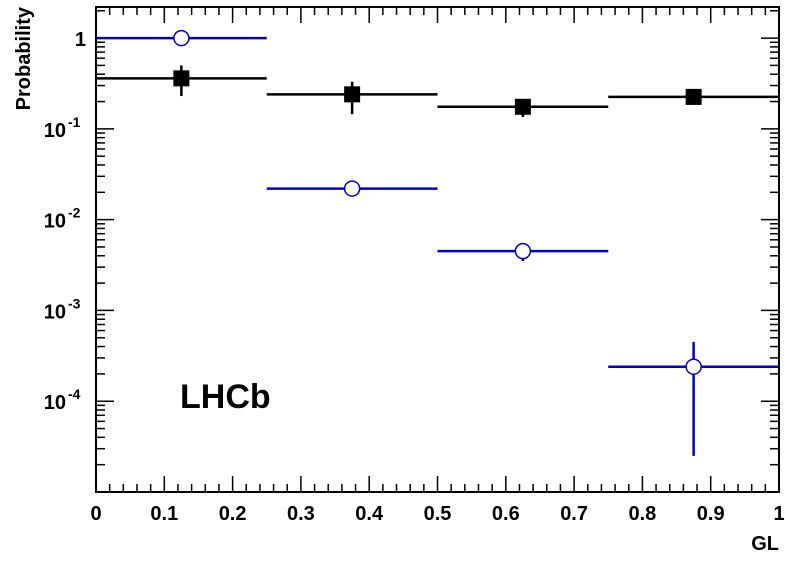  I want to click on x-axis-label: GL, so click(765, 544).